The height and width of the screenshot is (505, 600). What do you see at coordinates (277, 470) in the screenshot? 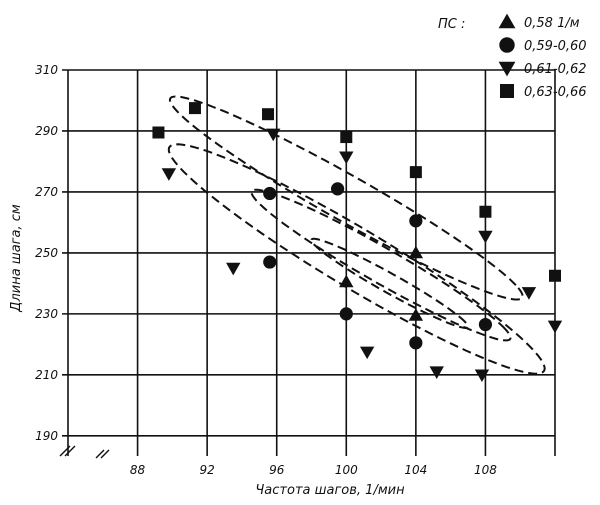
I see `x-tick-label: 96` at bounding box center [277, 470].